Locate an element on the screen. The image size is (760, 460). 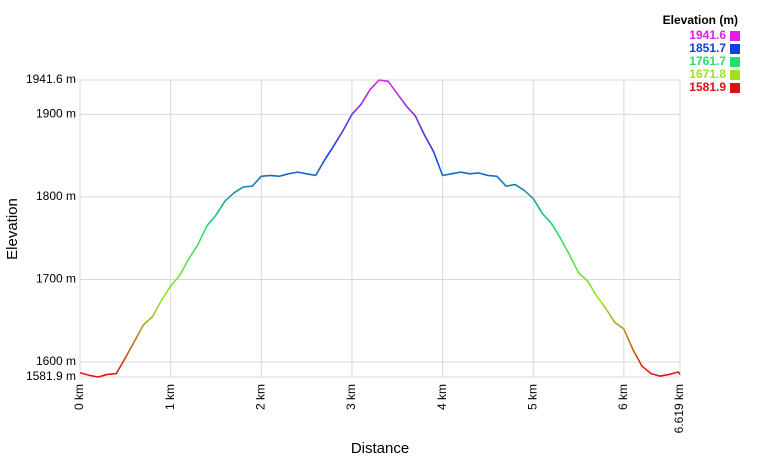
x-tick-label: 2 km is located at coordinates (260, 397).